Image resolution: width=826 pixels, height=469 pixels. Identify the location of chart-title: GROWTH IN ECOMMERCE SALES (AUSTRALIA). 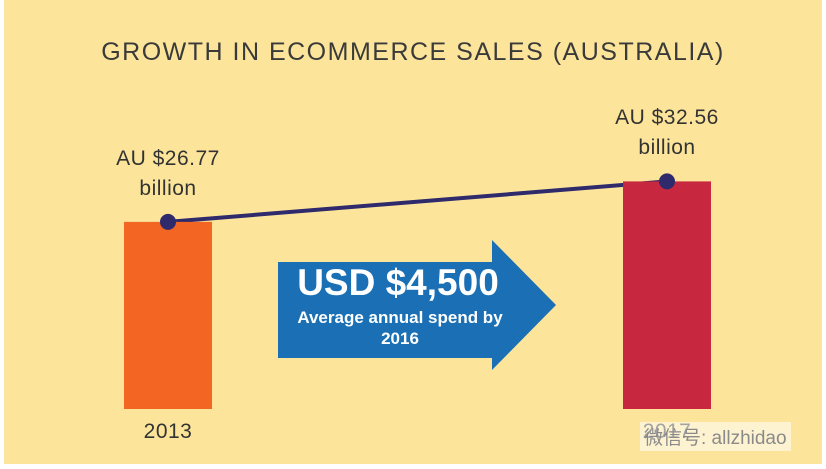
(413, 52).